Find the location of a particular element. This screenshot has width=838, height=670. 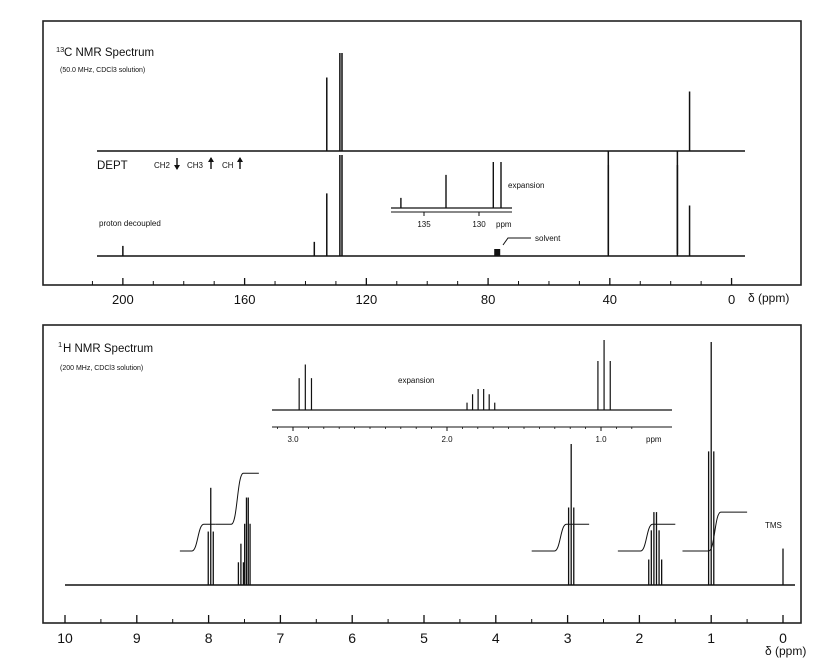

proton-decoupled-label: proton decoupled is located at coordinates (130, 223).